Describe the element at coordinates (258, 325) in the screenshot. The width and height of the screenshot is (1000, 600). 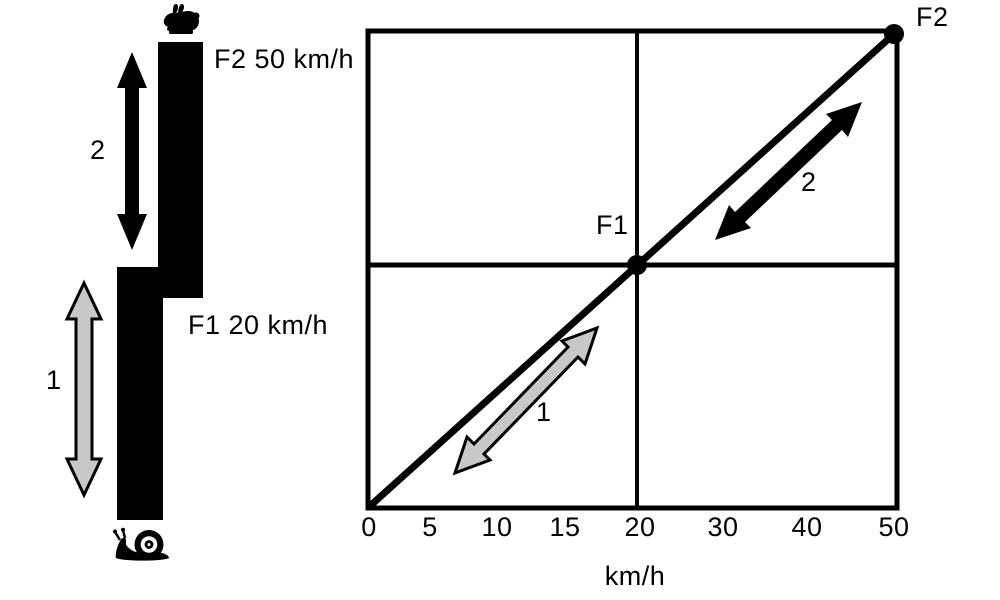
I see `gear1-bar-label: F1 20 km/h` at that location.